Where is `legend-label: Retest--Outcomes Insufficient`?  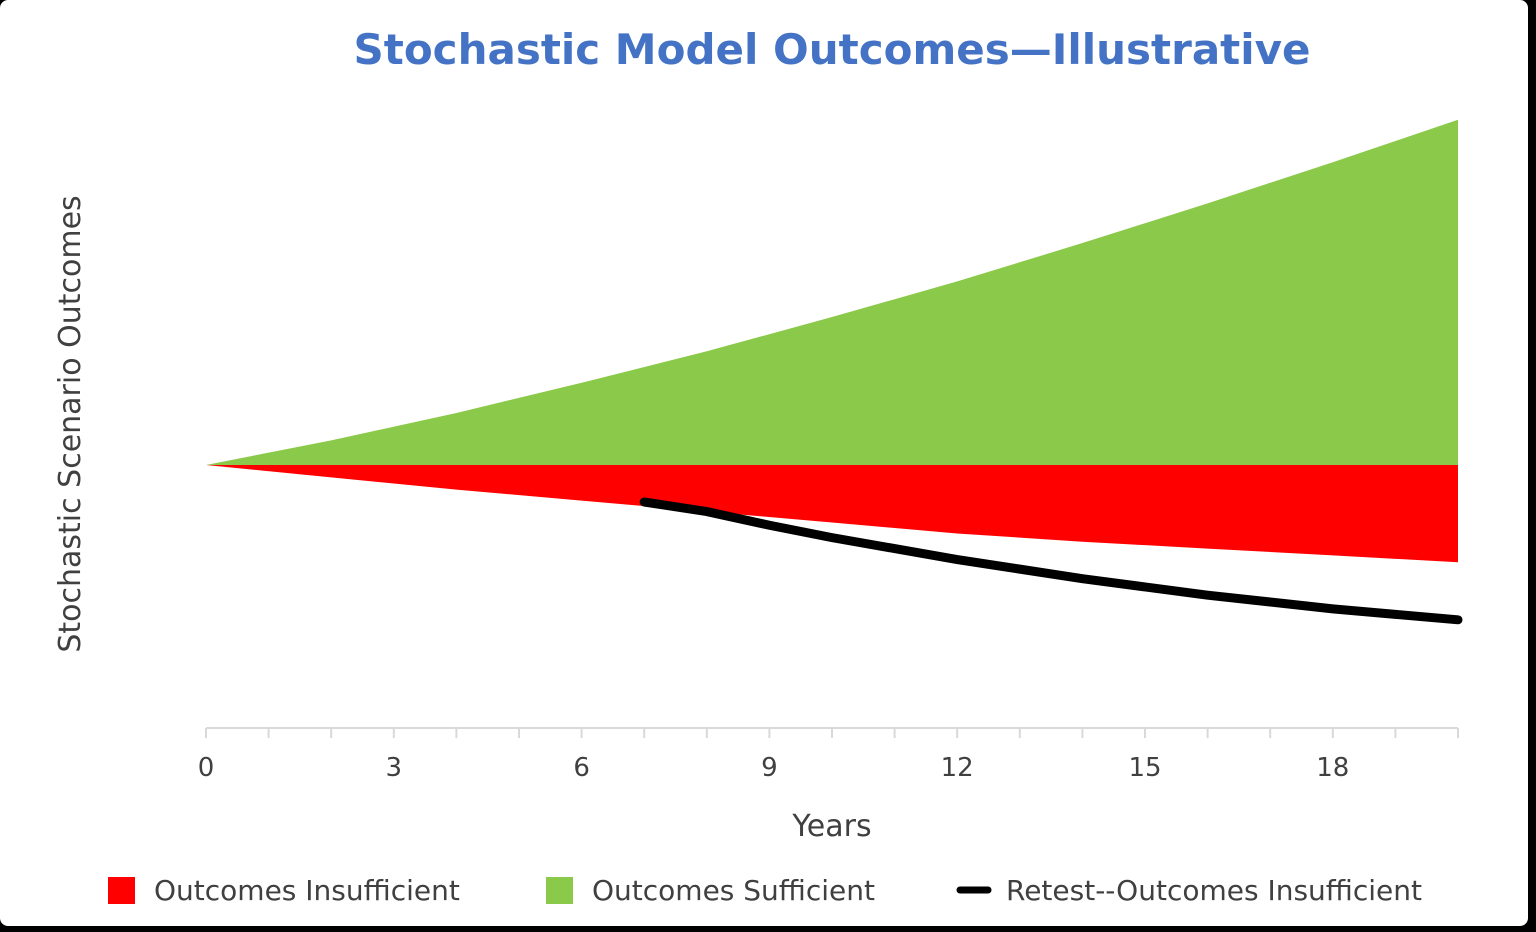
legend-label: Retest--Outcomes Insufficient is located at coordinates (1214, 890).